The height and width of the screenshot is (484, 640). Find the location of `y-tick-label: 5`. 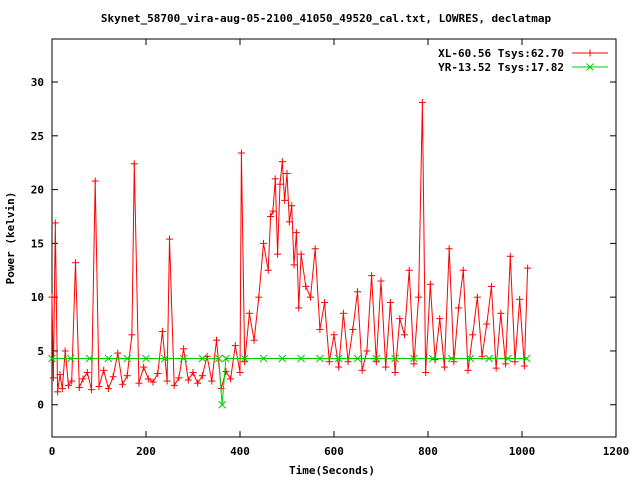

y-tick-label: 5 is located at coordinates (40, 351).